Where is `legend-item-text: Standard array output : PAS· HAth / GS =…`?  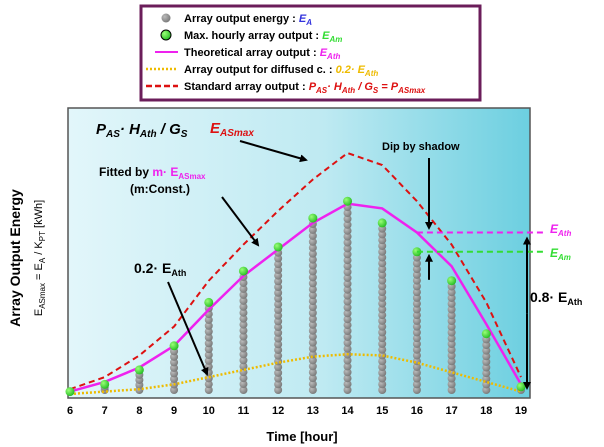 legend-item-text: Standard array output : PAS· HAth / GS =… is located at coordinates (305, 88).